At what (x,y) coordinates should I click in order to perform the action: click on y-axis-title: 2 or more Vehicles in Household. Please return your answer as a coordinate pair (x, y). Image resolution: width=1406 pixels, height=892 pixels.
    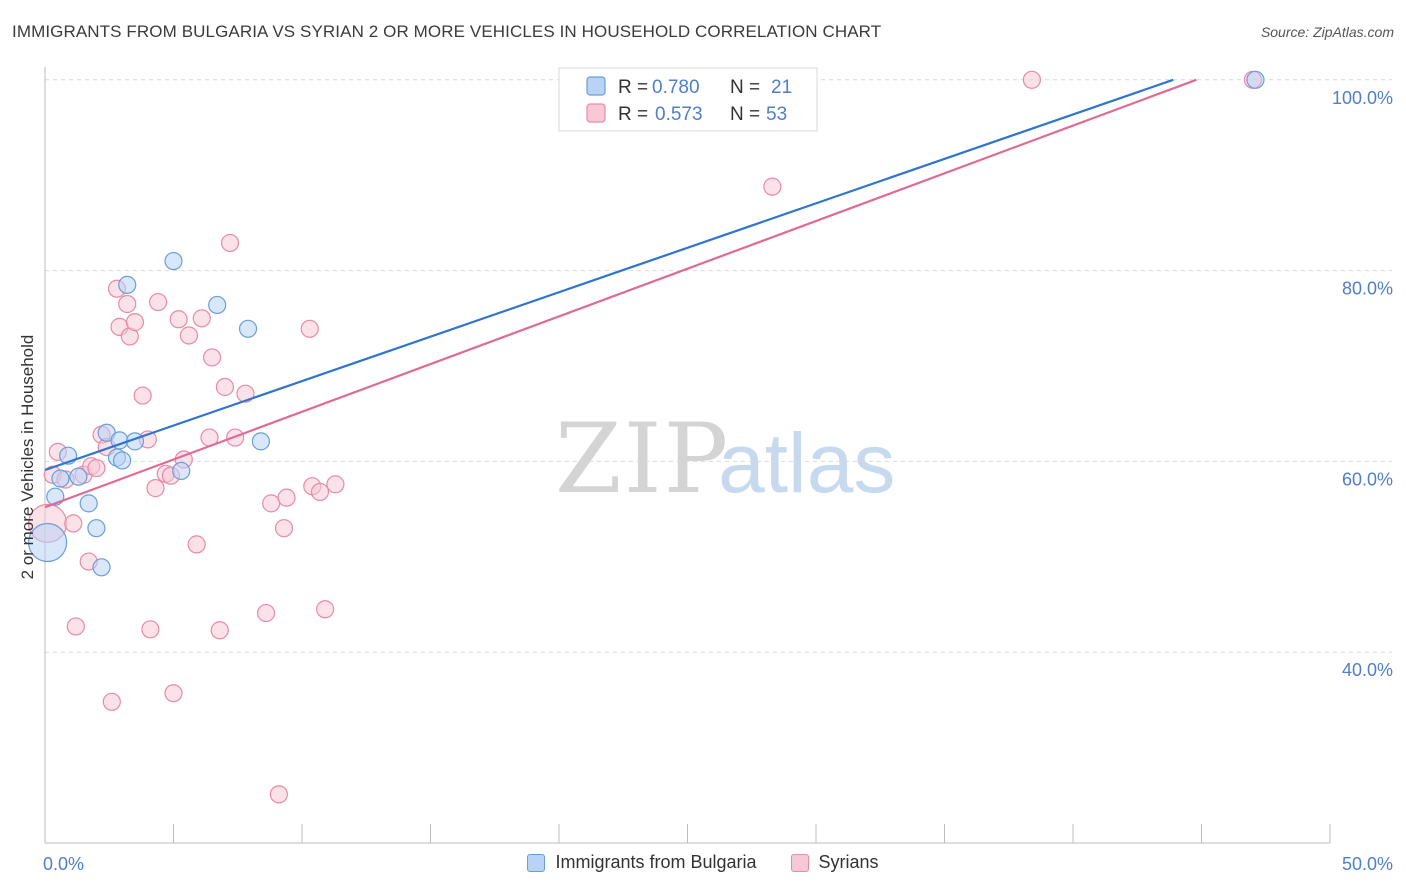
    Looking at the image, I should click on (27, 457).